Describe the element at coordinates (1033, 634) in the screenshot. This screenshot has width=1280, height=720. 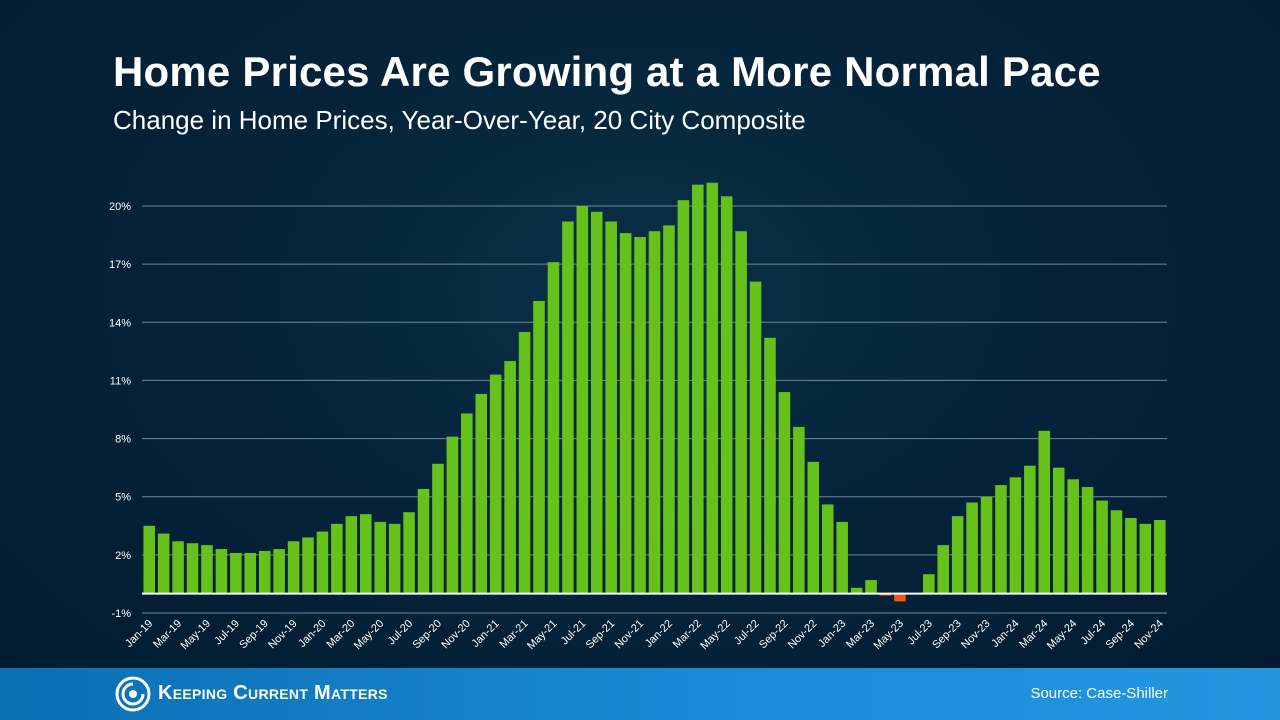
I see `x-tick-label: Mar-24` at that location.